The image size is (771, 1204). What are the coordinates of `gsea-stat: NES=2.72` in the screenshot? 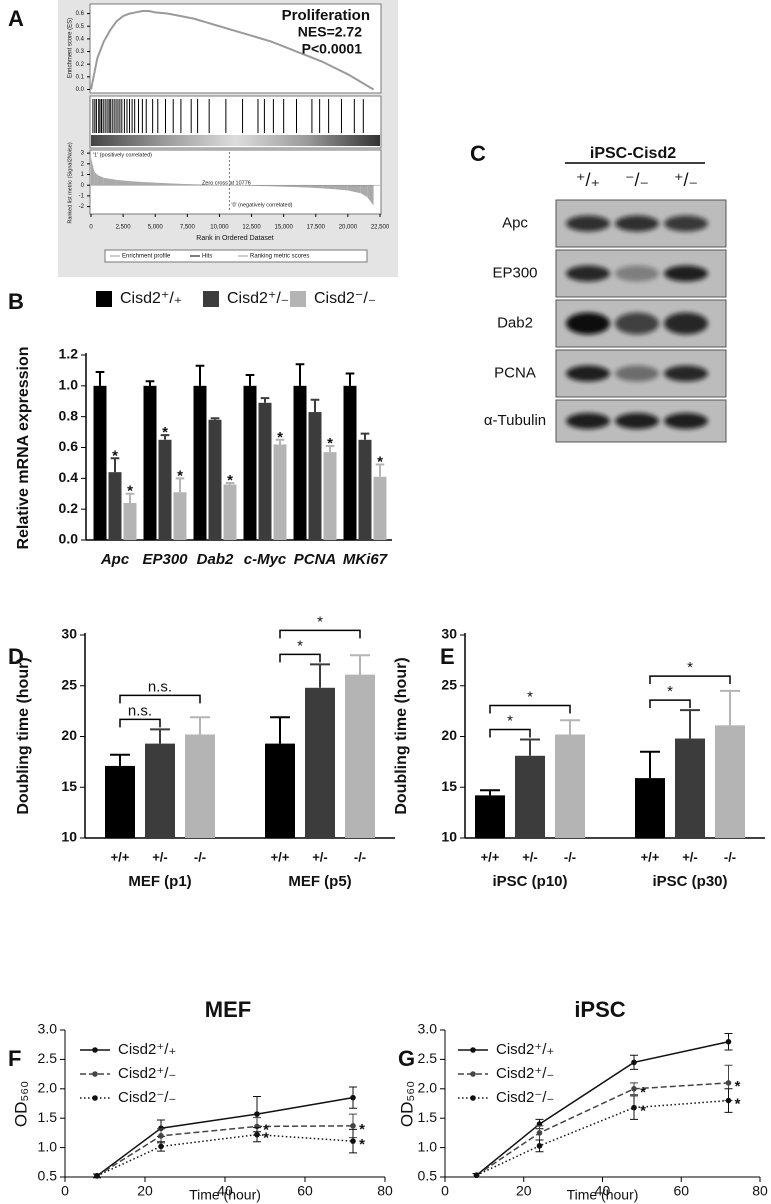 It's located at (330, 32).